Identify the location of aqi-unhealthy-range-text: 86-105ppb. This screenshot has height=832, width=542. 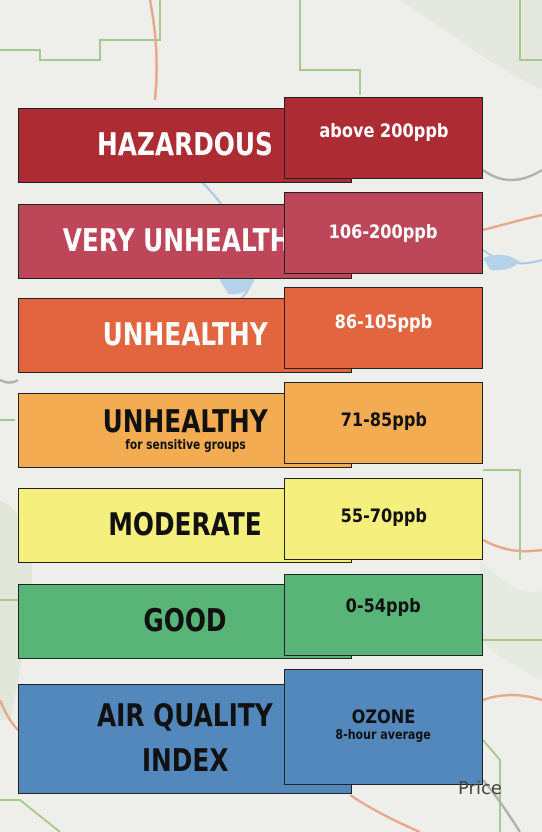
(383, 322).